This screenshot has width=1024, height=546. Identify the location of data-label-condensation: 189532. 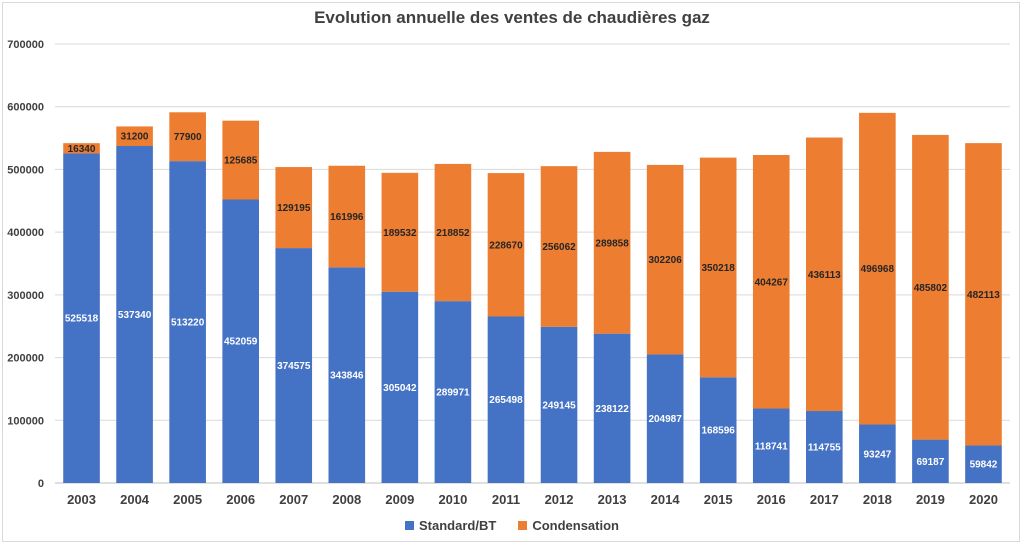
(400, 233).